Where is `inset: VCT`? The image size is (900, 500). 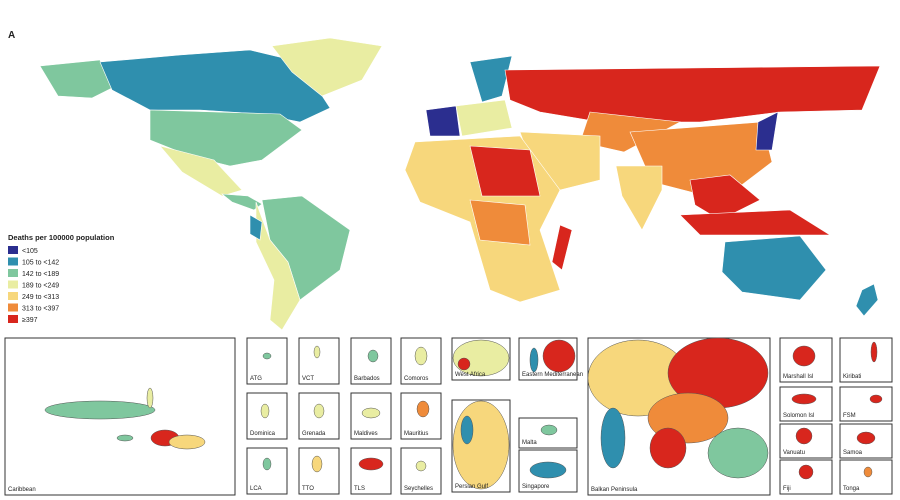 inset: VCT is located at coordinates (319, 361).